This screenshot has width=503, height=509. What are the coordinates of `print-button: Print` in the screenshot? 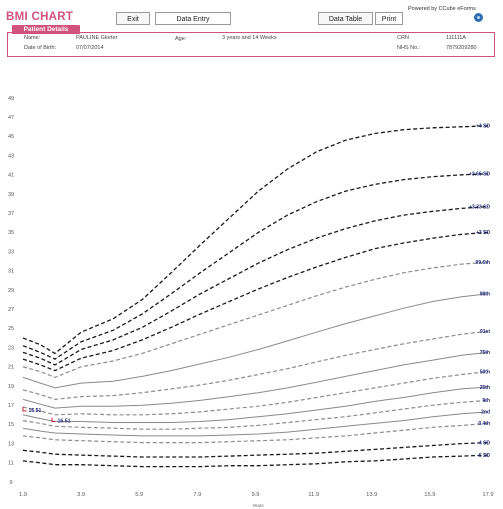 It's located at (389, 18).